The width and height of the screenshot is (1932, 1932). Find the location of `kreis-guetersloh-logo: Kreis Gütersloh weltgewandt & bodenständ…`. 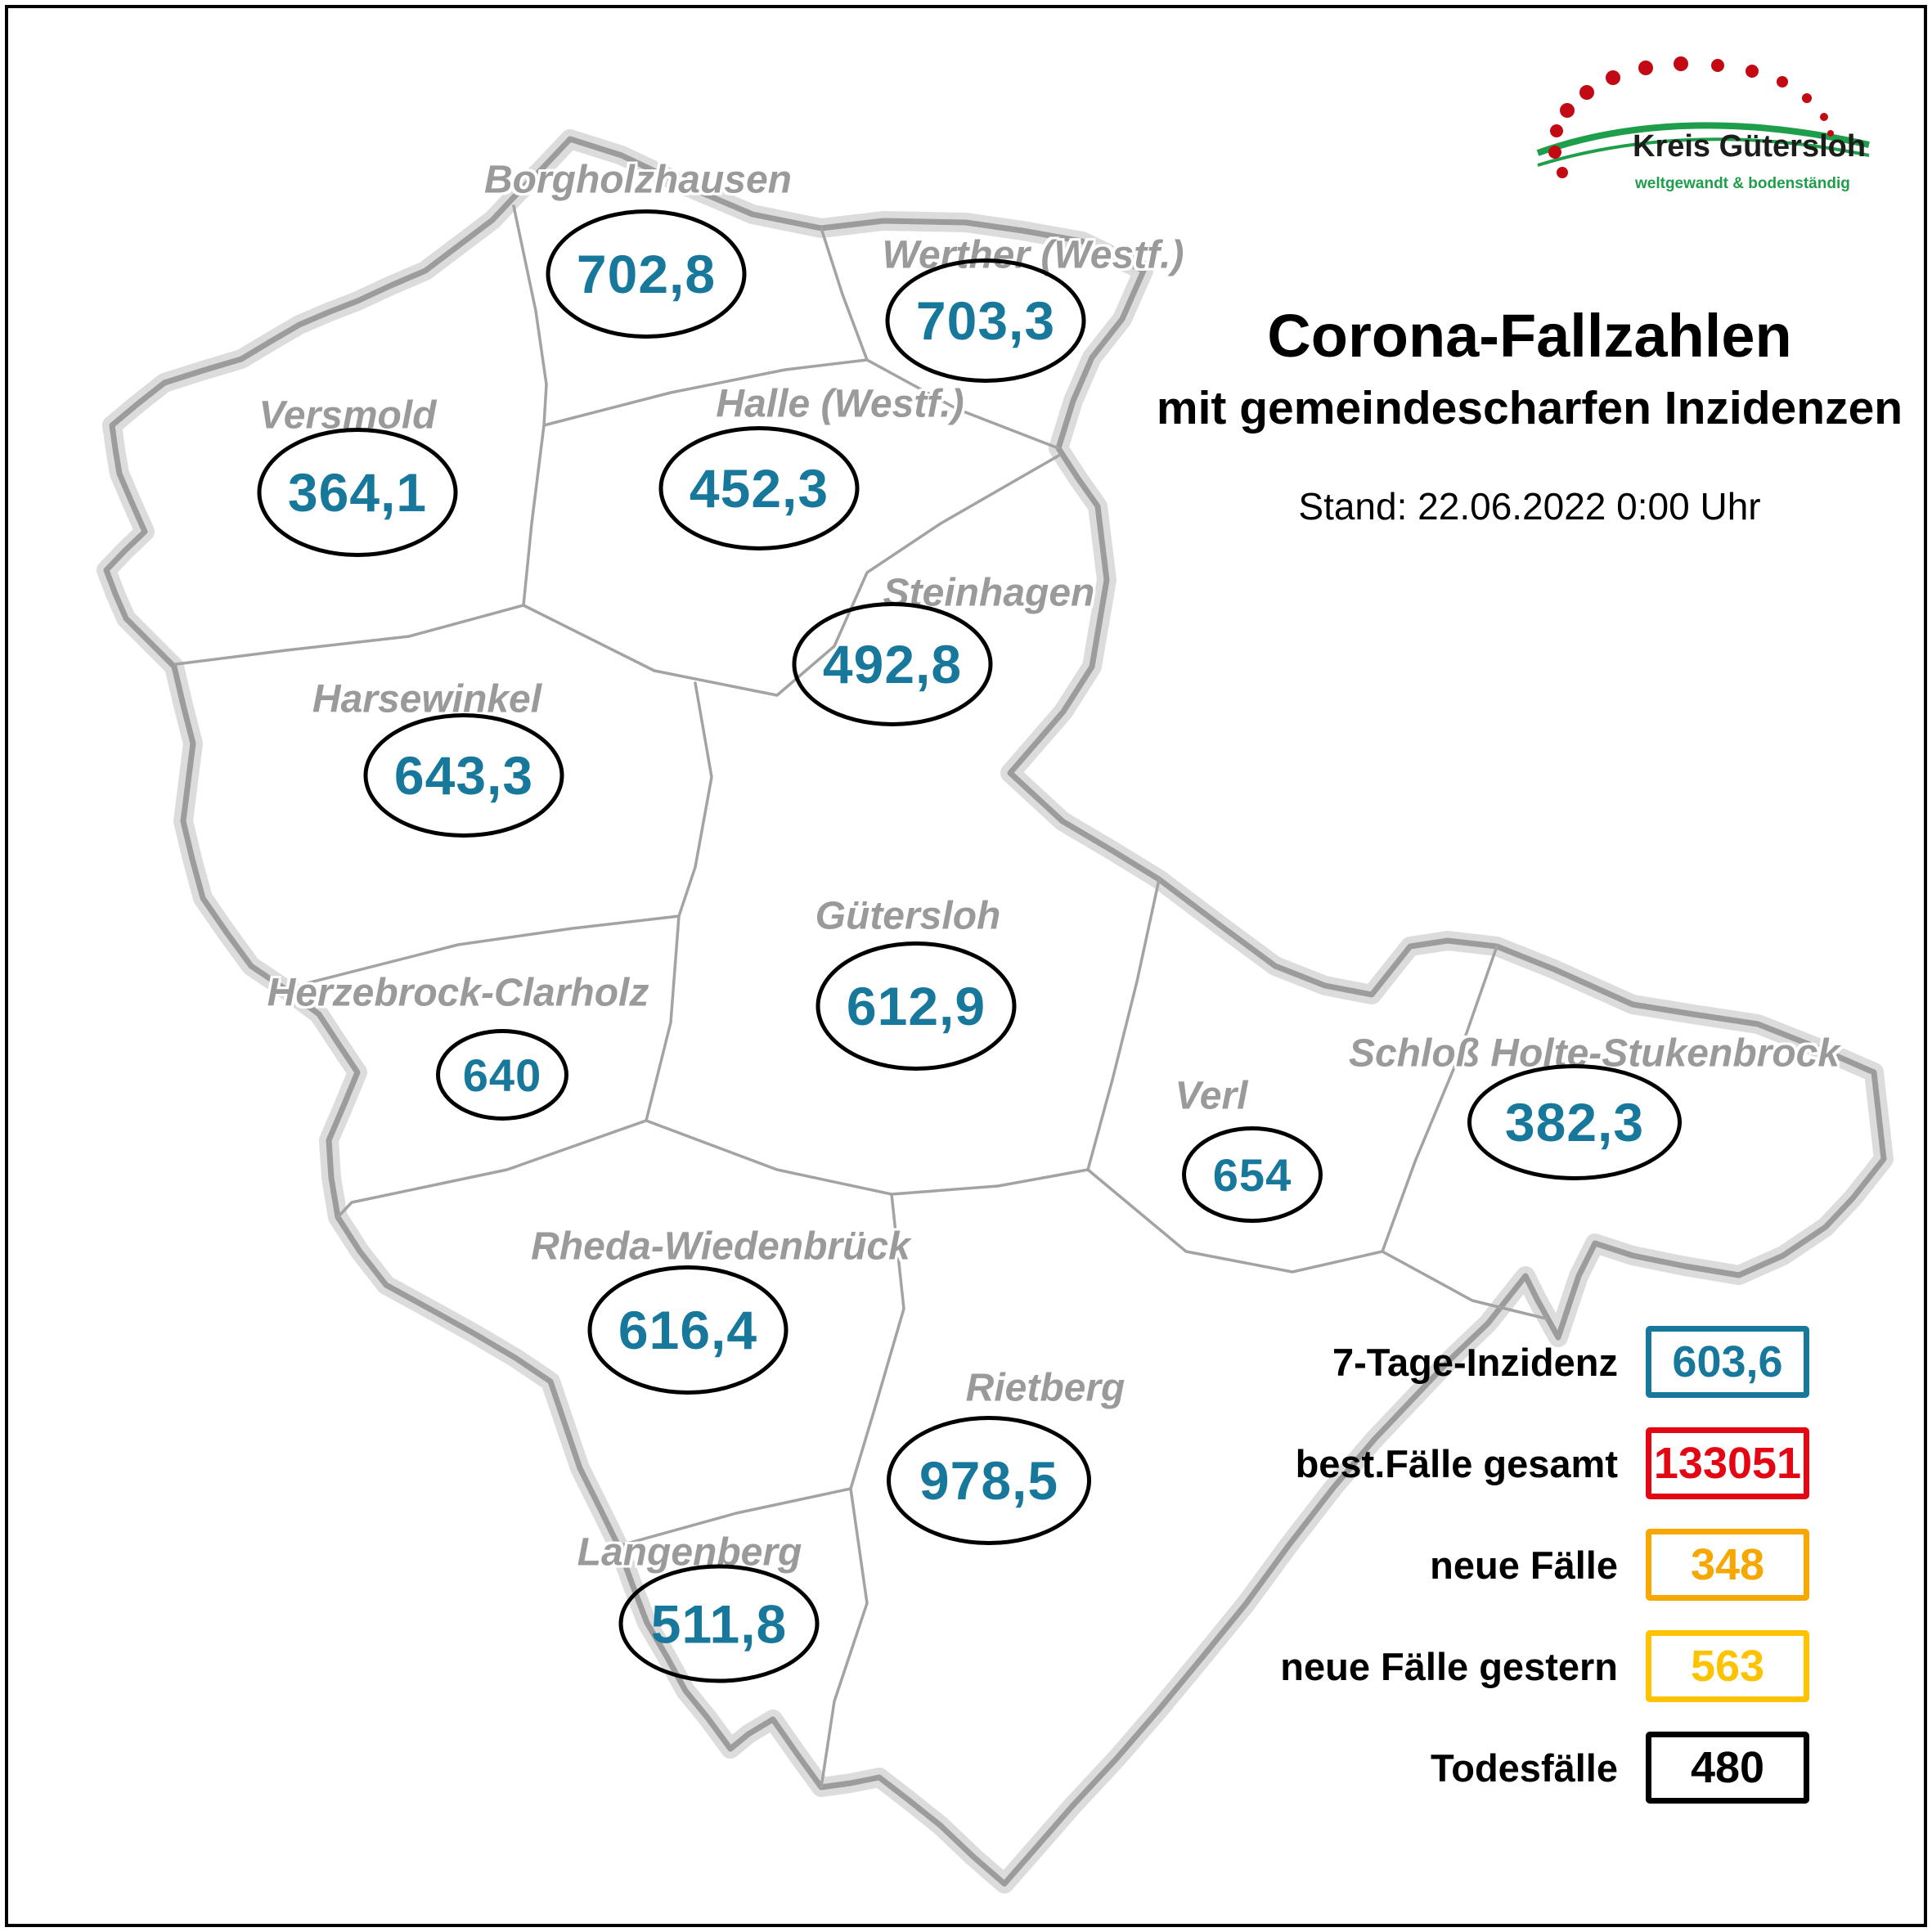

kreis-guetersloh-logo: Kreis Gütersloh weltgewandt & bodenständ… is located at coordinates (1709, 132).